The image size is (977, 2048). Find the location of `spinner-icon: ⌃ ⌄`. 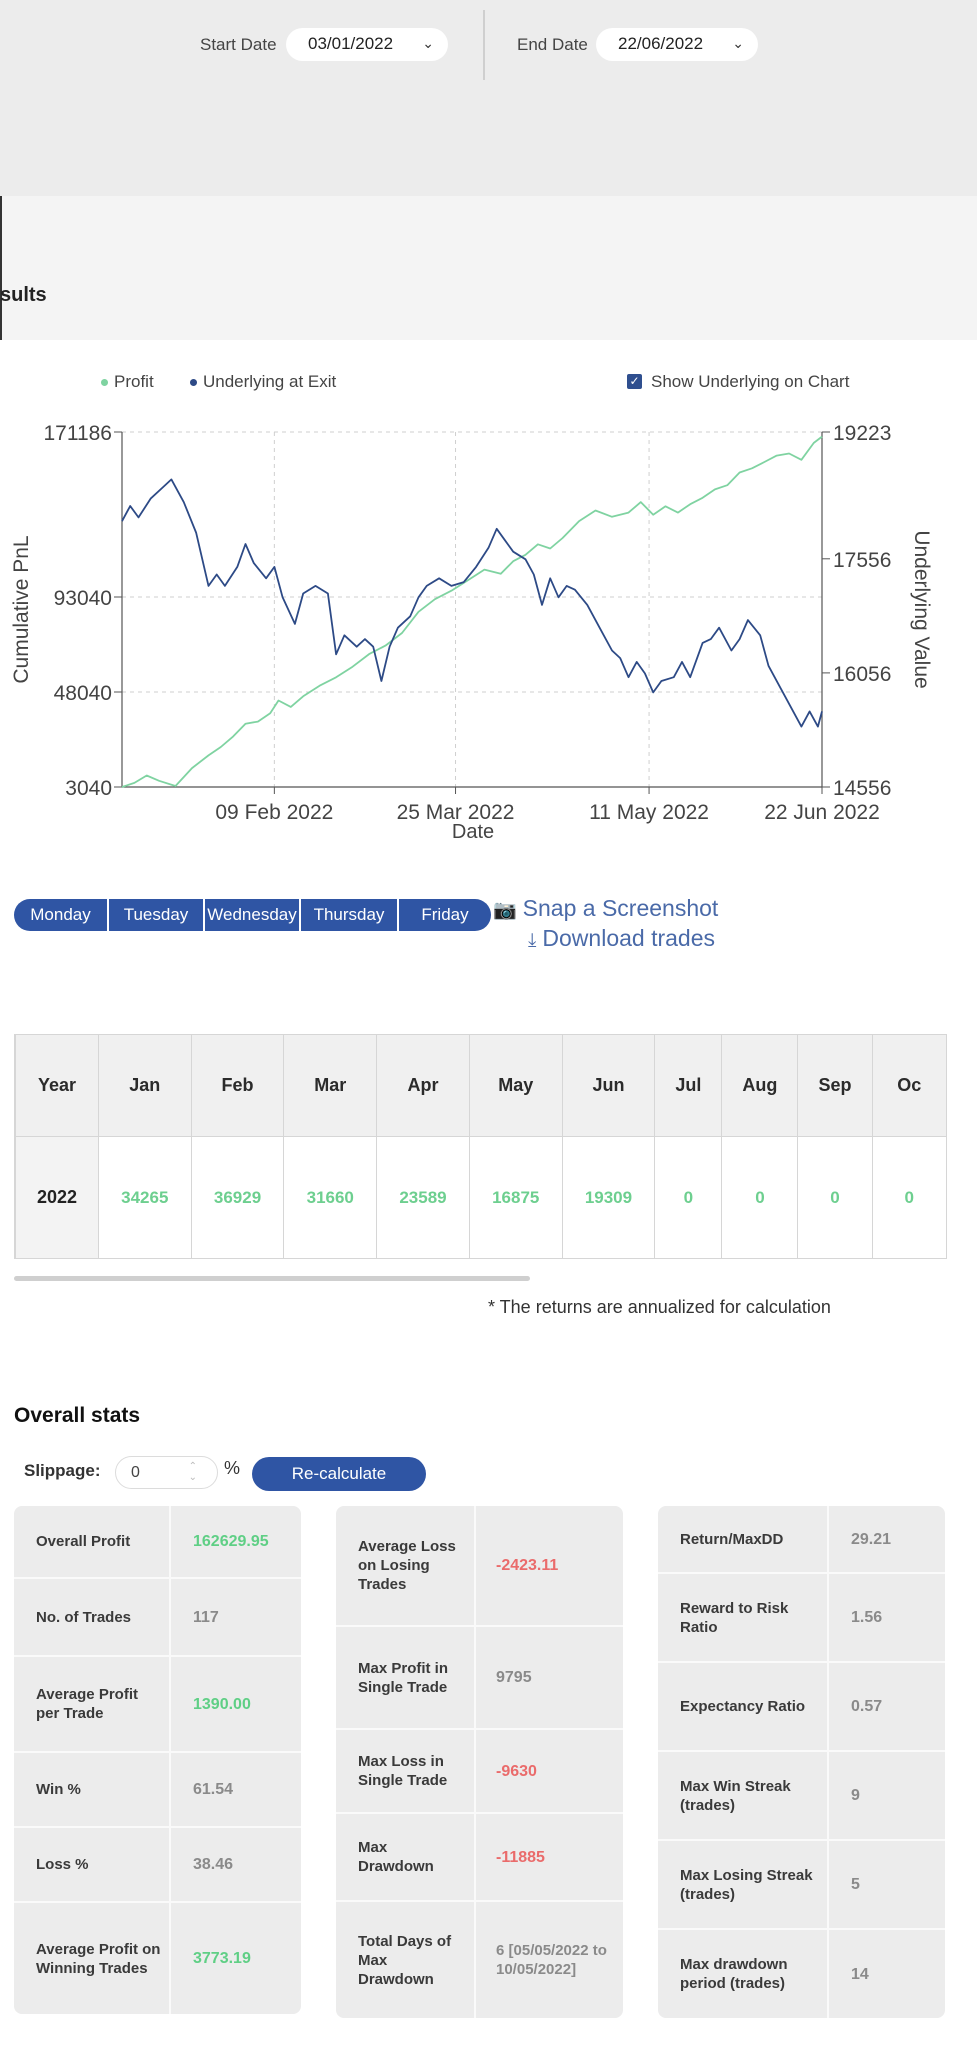

spinner-icon: ⌃ ⌄ is located at coordinates (192, 1472).